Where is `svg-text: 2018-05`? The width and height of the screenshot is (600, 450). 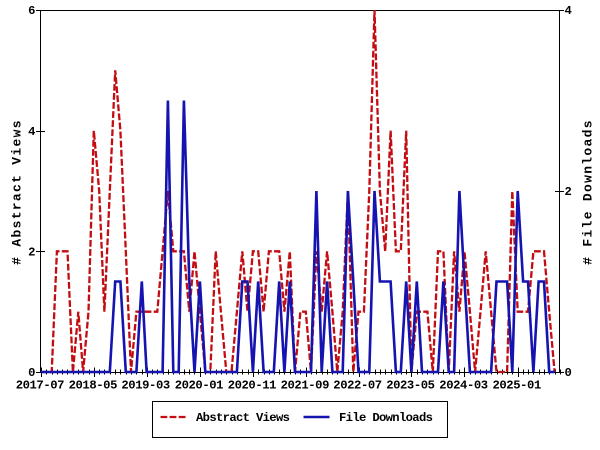 svg-text: 2018-05 is located at coordinates (93, 386).